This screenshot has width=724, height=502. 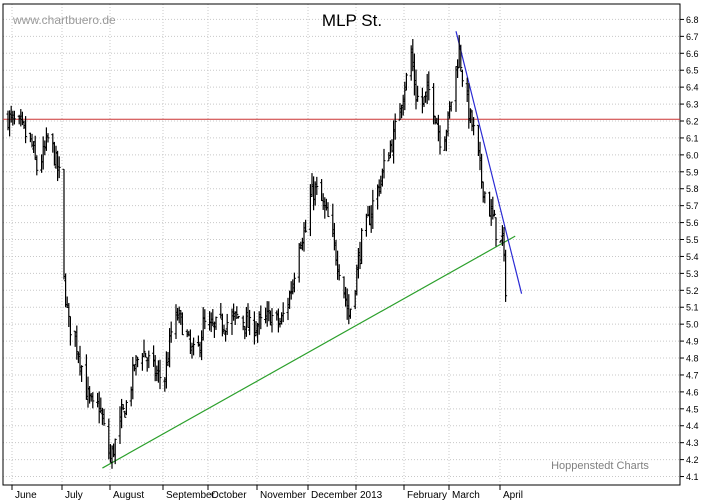 I want to click on x-tick-label: December, so click(x=334, y=495).